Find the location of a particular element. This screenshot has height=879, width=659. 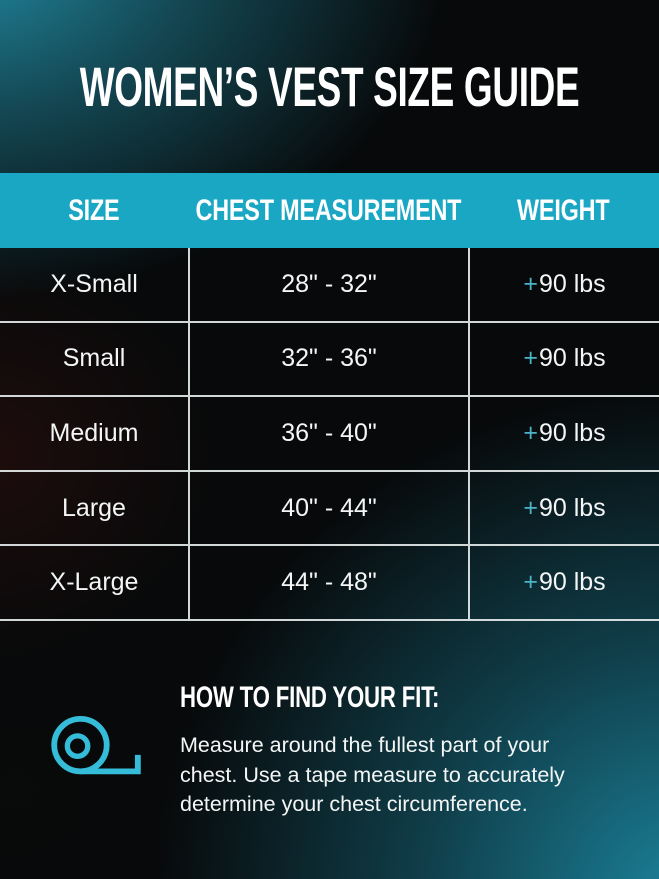

table-row: Medium 36" - 40" +90 lbs is located at coordinates (329, 434).